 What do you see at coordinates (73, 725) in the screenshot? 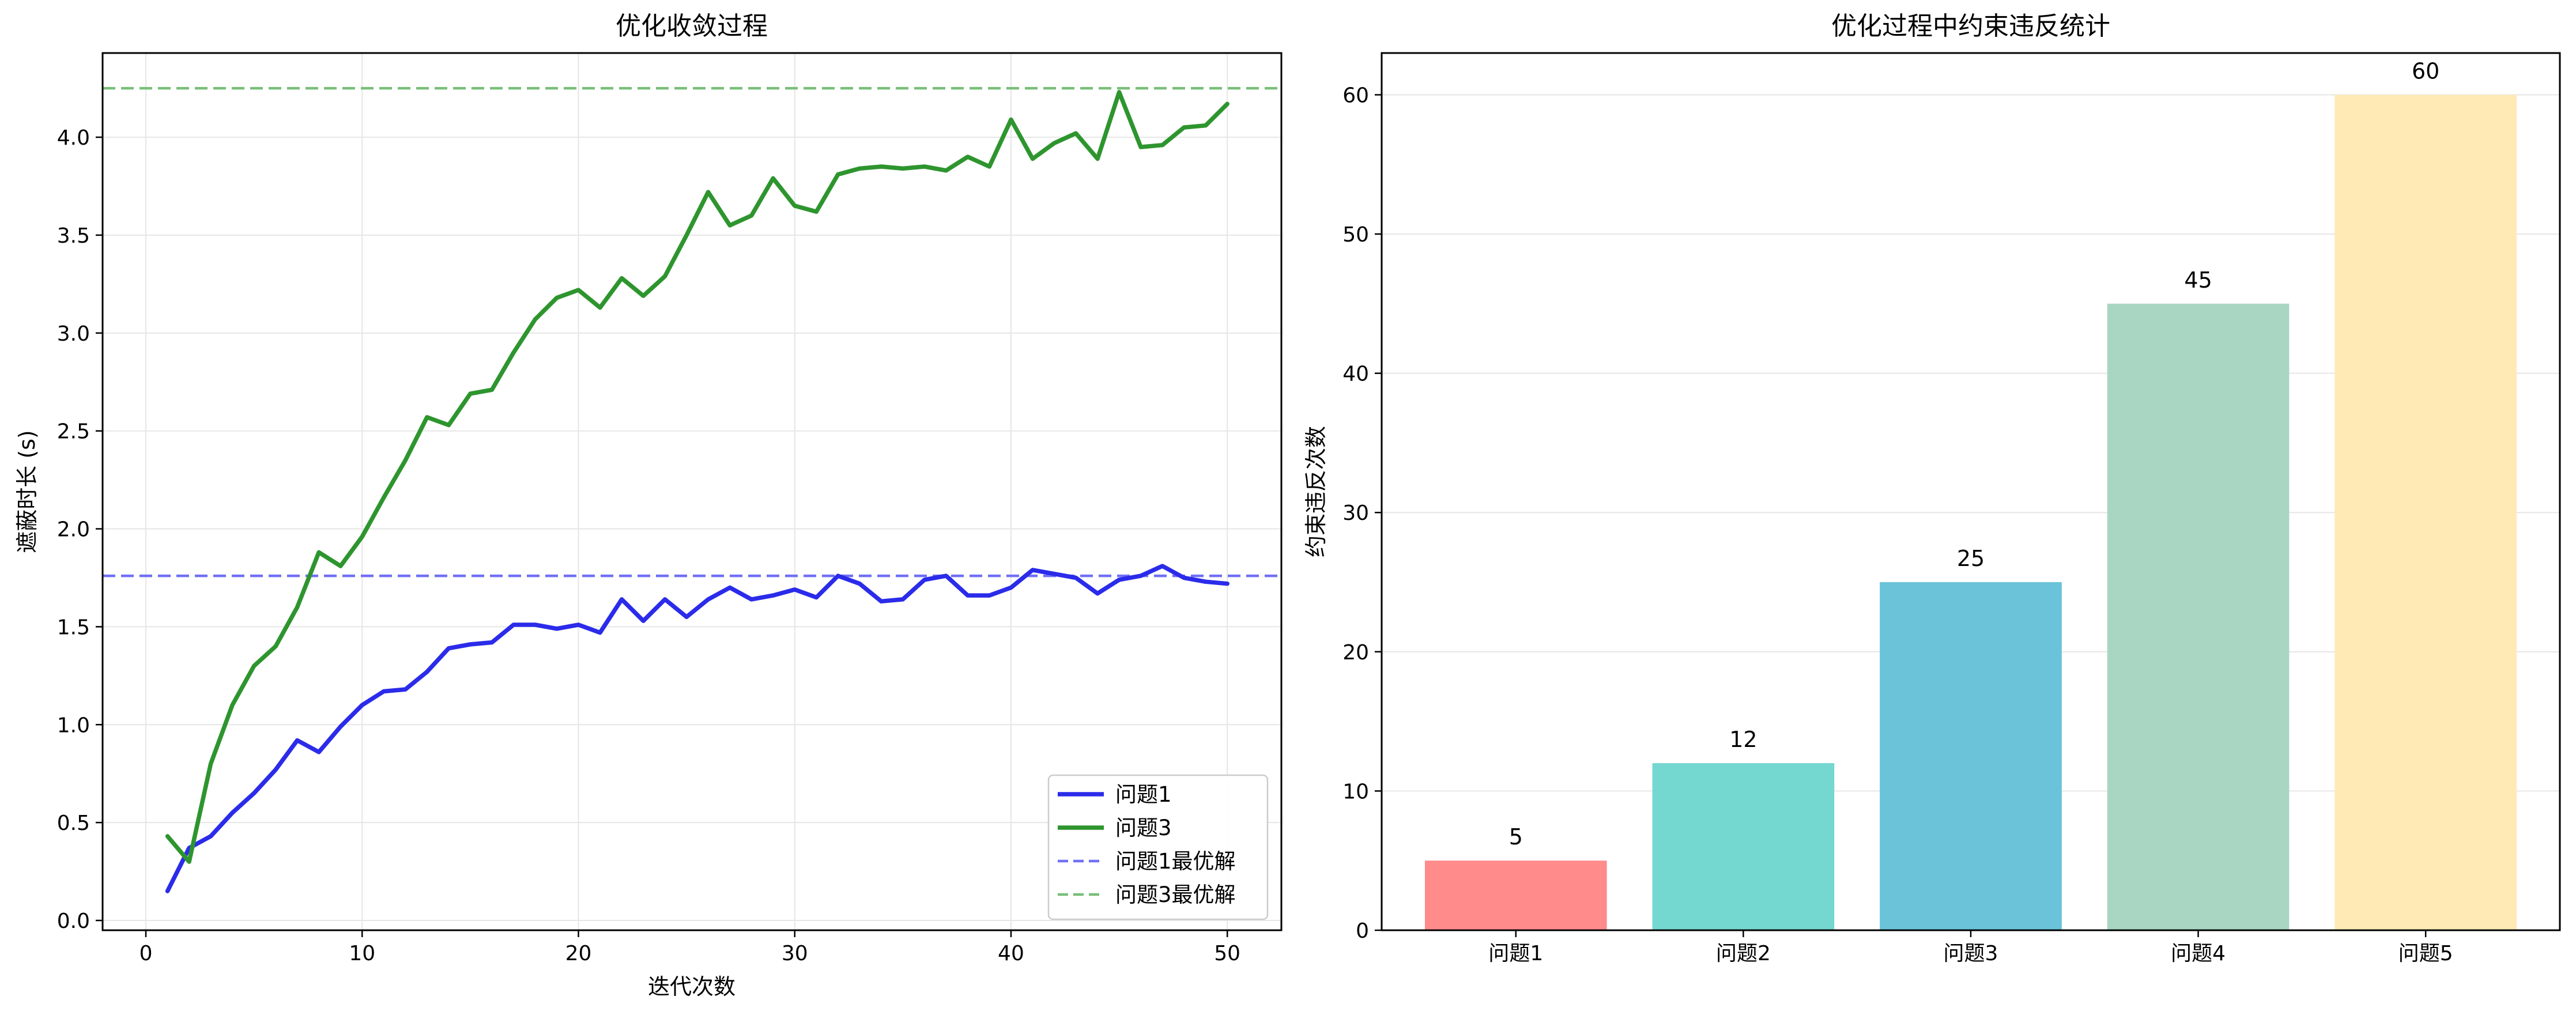
I see `y-tick-label: 1.0` at bounding box center [73, 725].